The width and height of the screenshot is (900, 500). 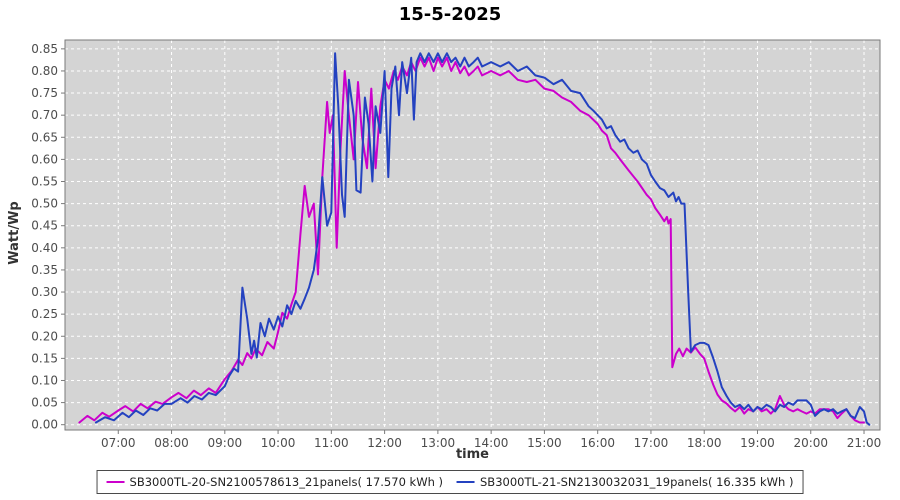 What do you see at coordinates (757, 443) in the screenshot?
I see `x-tick-label: 19:00` at bounding box center [757, 443].